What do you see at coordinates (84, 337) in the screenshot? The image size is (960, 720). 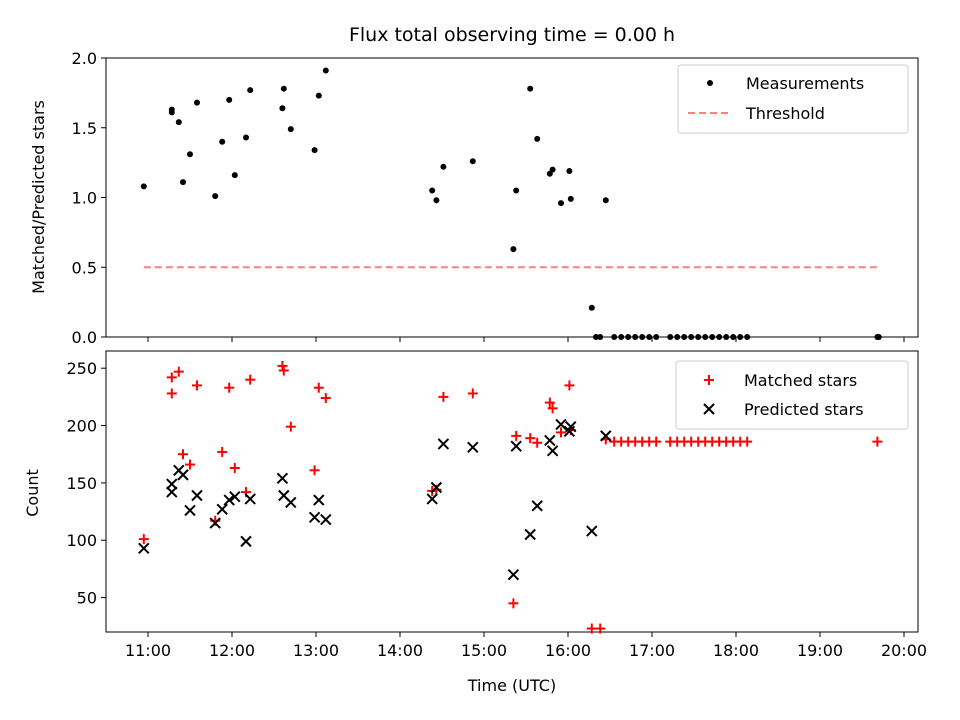 I see `top-y-tick-label: 0.0` at bounding box center [84, 337].